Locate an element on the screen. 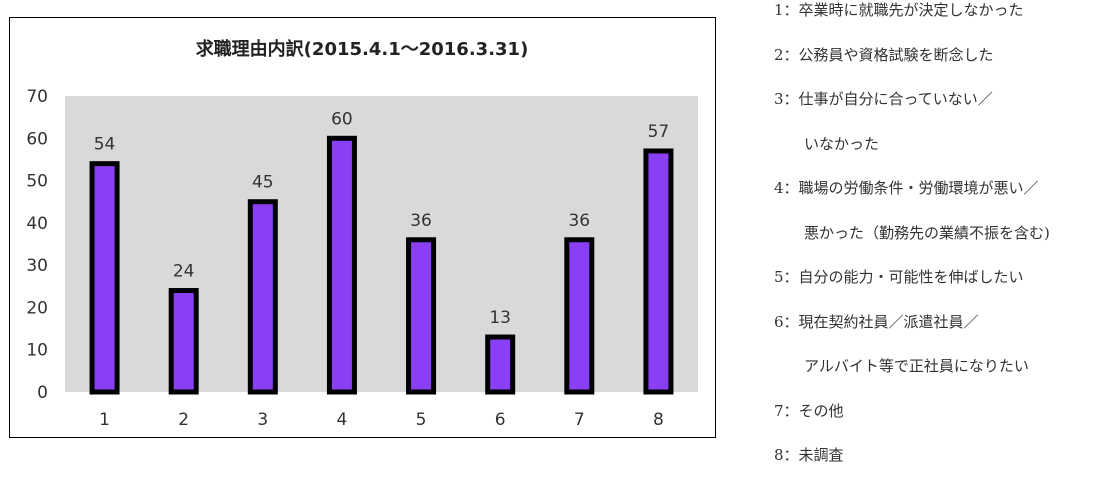 This screenshot has width=1118, height=488. data-label: 13 is located at coordinates (500, 318).